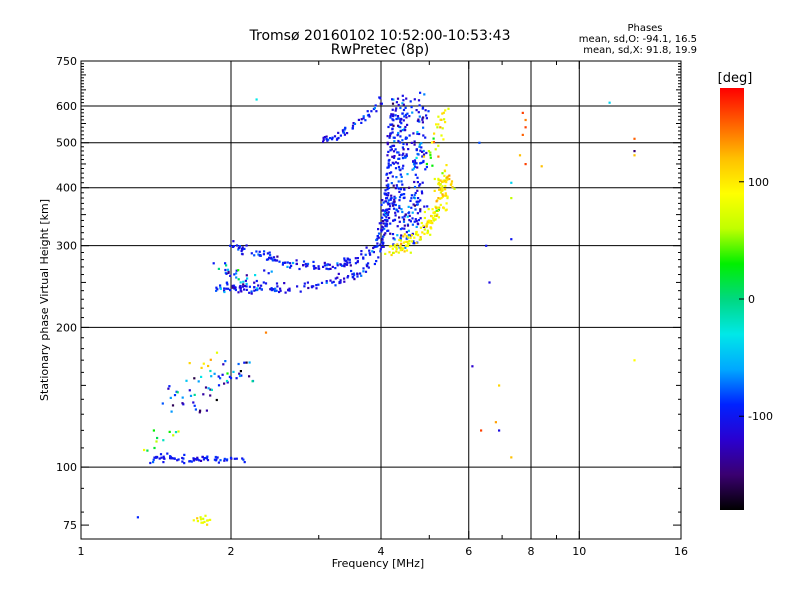 The width and height of the screenshot is (800, 600). I want to click on x-tick-label: 16, so click(681, 551).